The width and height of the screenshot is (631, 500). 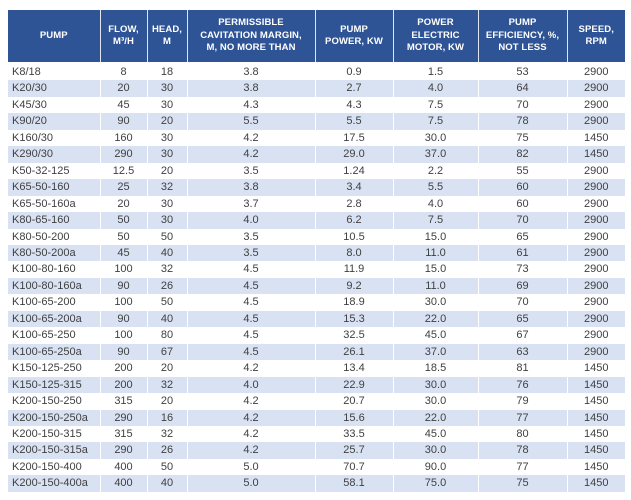 I want to click on cell-motor: 5.5, so click(x=436, y=187).